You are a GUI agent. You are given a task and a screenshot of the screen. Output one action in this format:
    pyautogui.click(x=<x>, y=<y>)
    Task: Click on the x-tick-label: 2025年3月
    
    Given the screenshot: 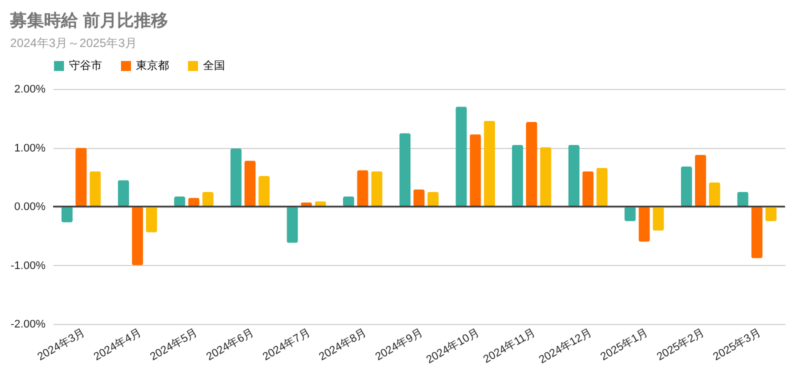 What is the action you would take?
    pyautogui.click(x=737, y=345)
    